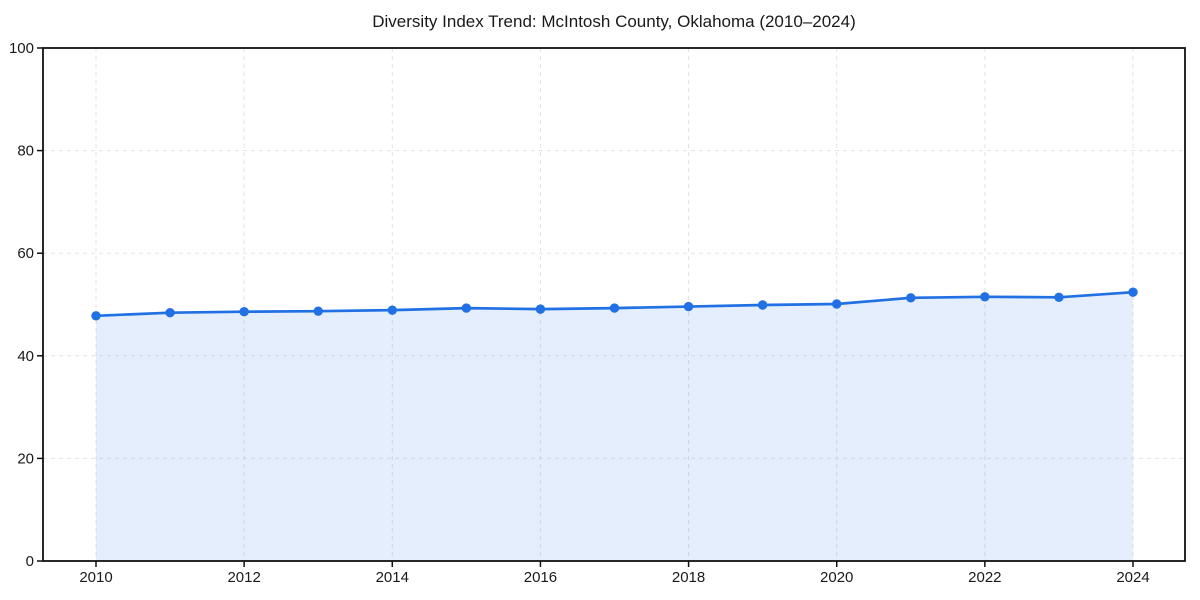 The width and height of the screenshot is (1200, 600). Describe the element at coordinates (540, 577) in the screenshot. I see `x-tick-label: 2016` at that location.